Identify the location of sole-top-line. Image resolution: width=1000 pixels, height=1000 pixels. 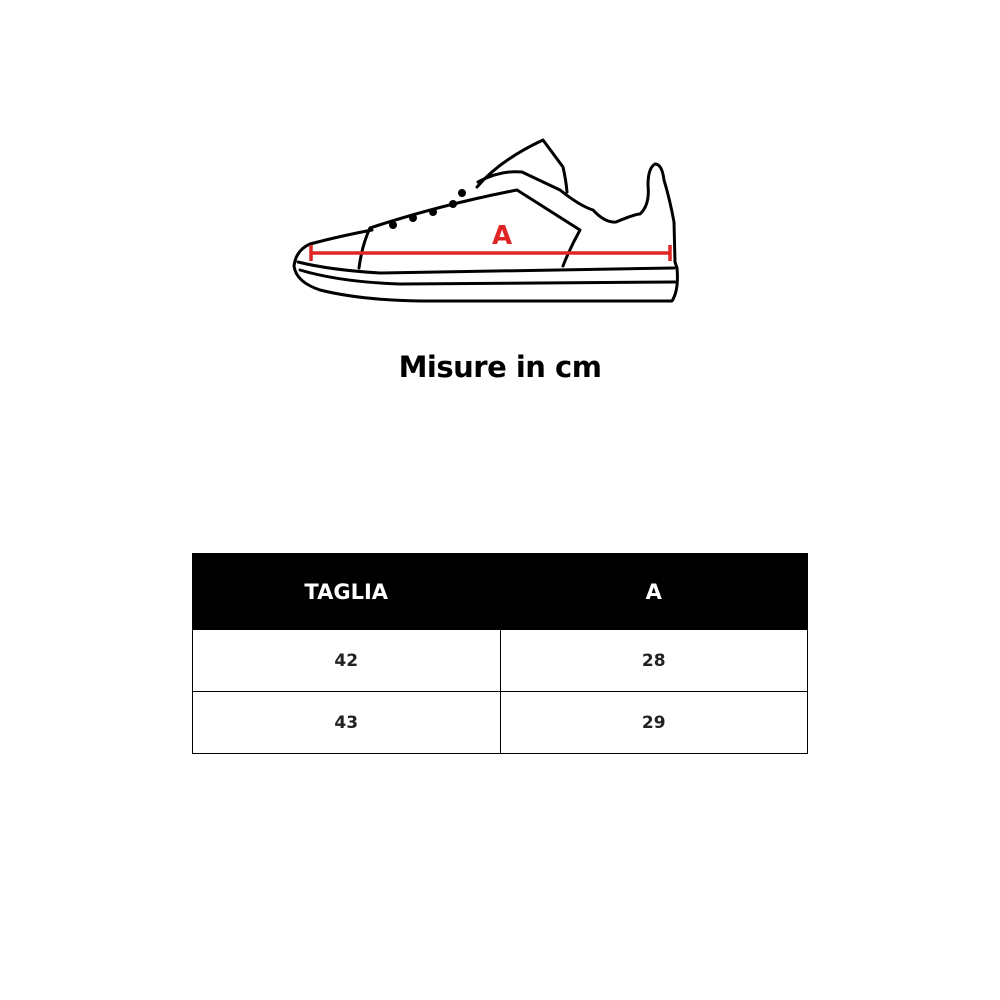
(486, 267).